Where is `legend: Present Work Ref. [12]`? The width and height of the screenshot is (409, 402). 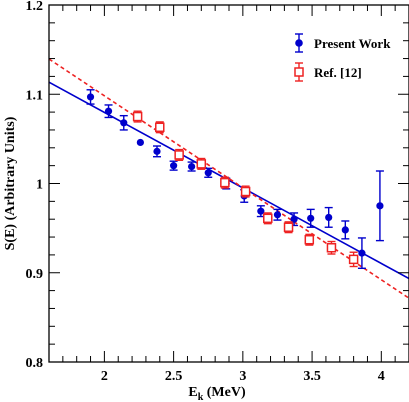
legend: Present Work Ref. [12] is located at coordinates (342, 57).